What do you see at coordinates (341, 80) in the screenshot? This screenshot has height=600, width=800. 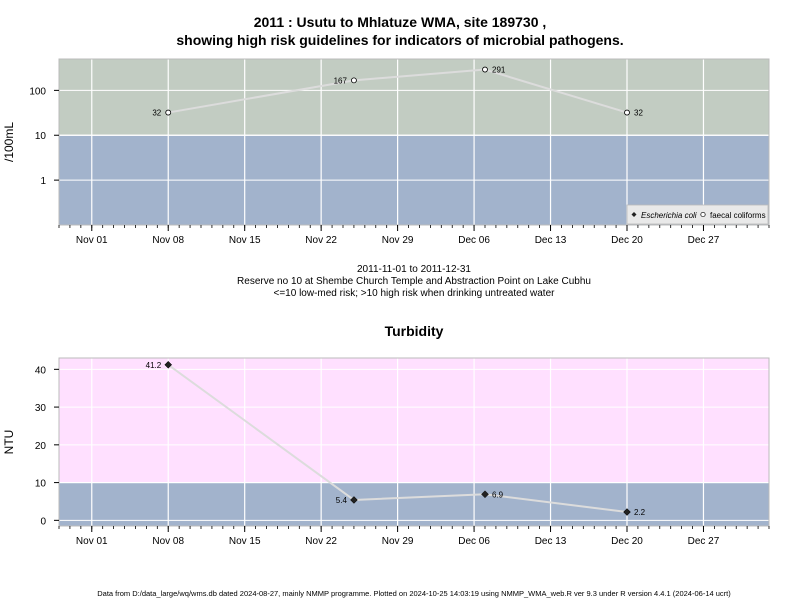 I see `data-label: 167` at bounding box center [341, 80].